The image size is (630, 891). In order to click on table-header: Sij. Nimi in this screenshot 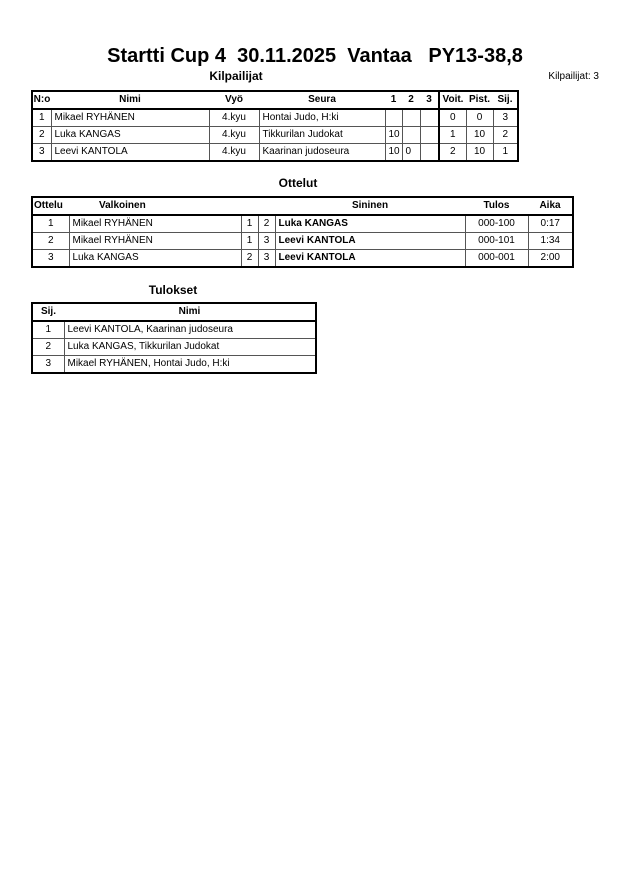, I will do `click(174, 312)`.